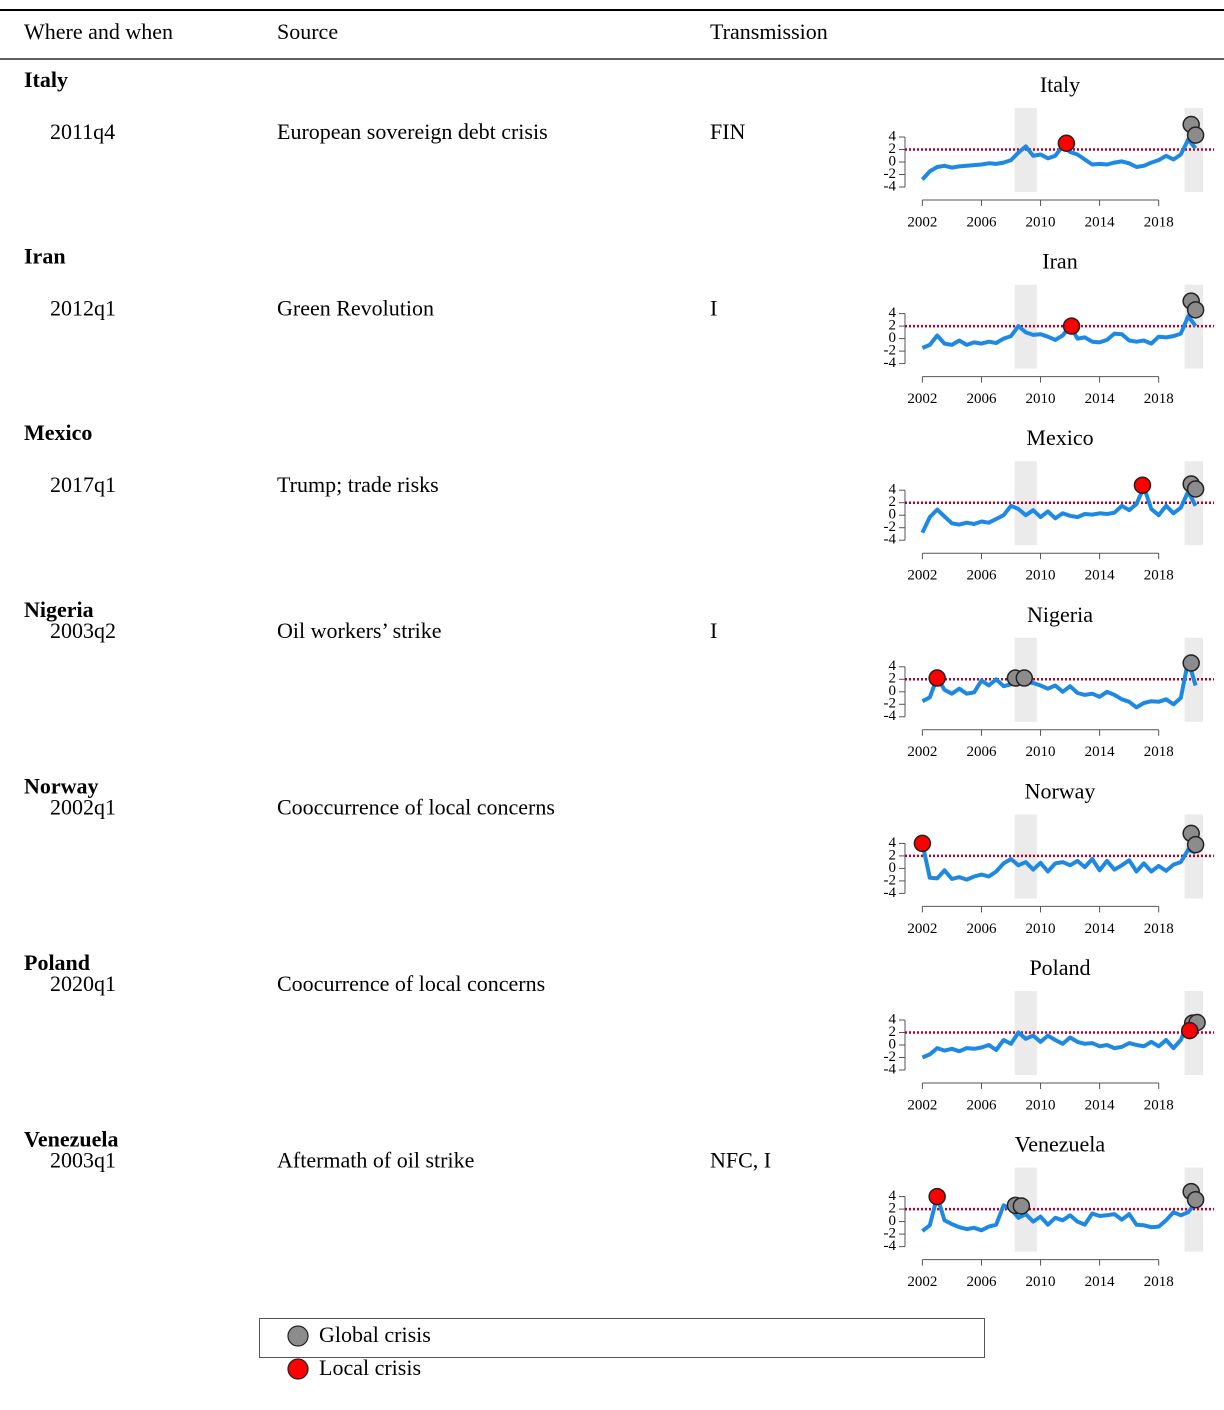 The image size is (1224, 1410). Describe the element at coordinates (298, 1336) in the screenshot. I see `legend-marker` at that location.